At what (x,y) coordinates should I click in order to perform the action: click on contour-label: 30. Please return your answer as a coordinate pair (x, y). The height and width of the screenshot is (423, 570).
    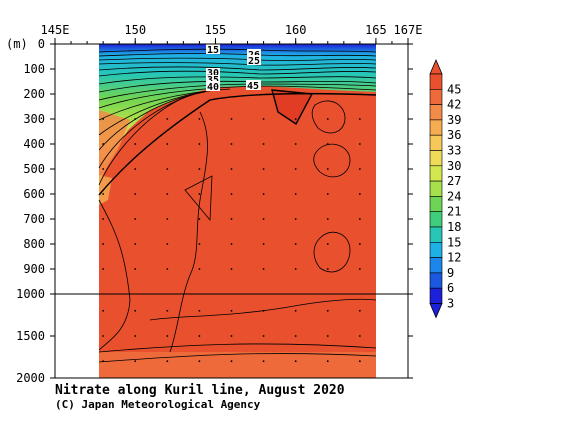
    Looking at the image, I should click on (213, 73).